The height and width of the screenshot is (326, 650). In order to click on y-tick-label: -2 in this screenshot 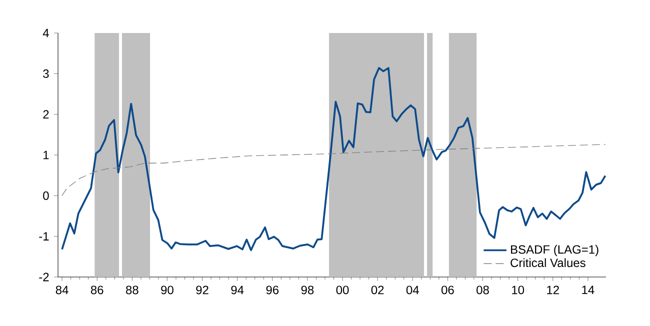, I will do `click(44, 277)`.